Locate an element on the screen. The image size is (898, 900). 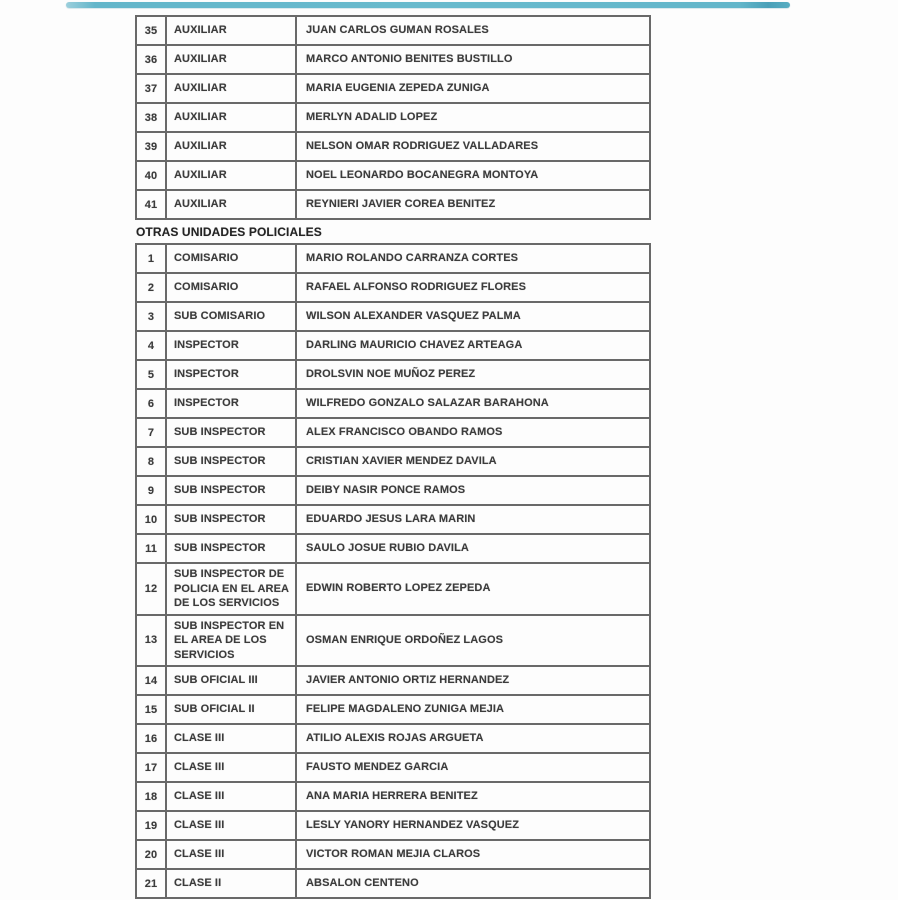
cell-num: 39 is located at coordinates (151, 146).